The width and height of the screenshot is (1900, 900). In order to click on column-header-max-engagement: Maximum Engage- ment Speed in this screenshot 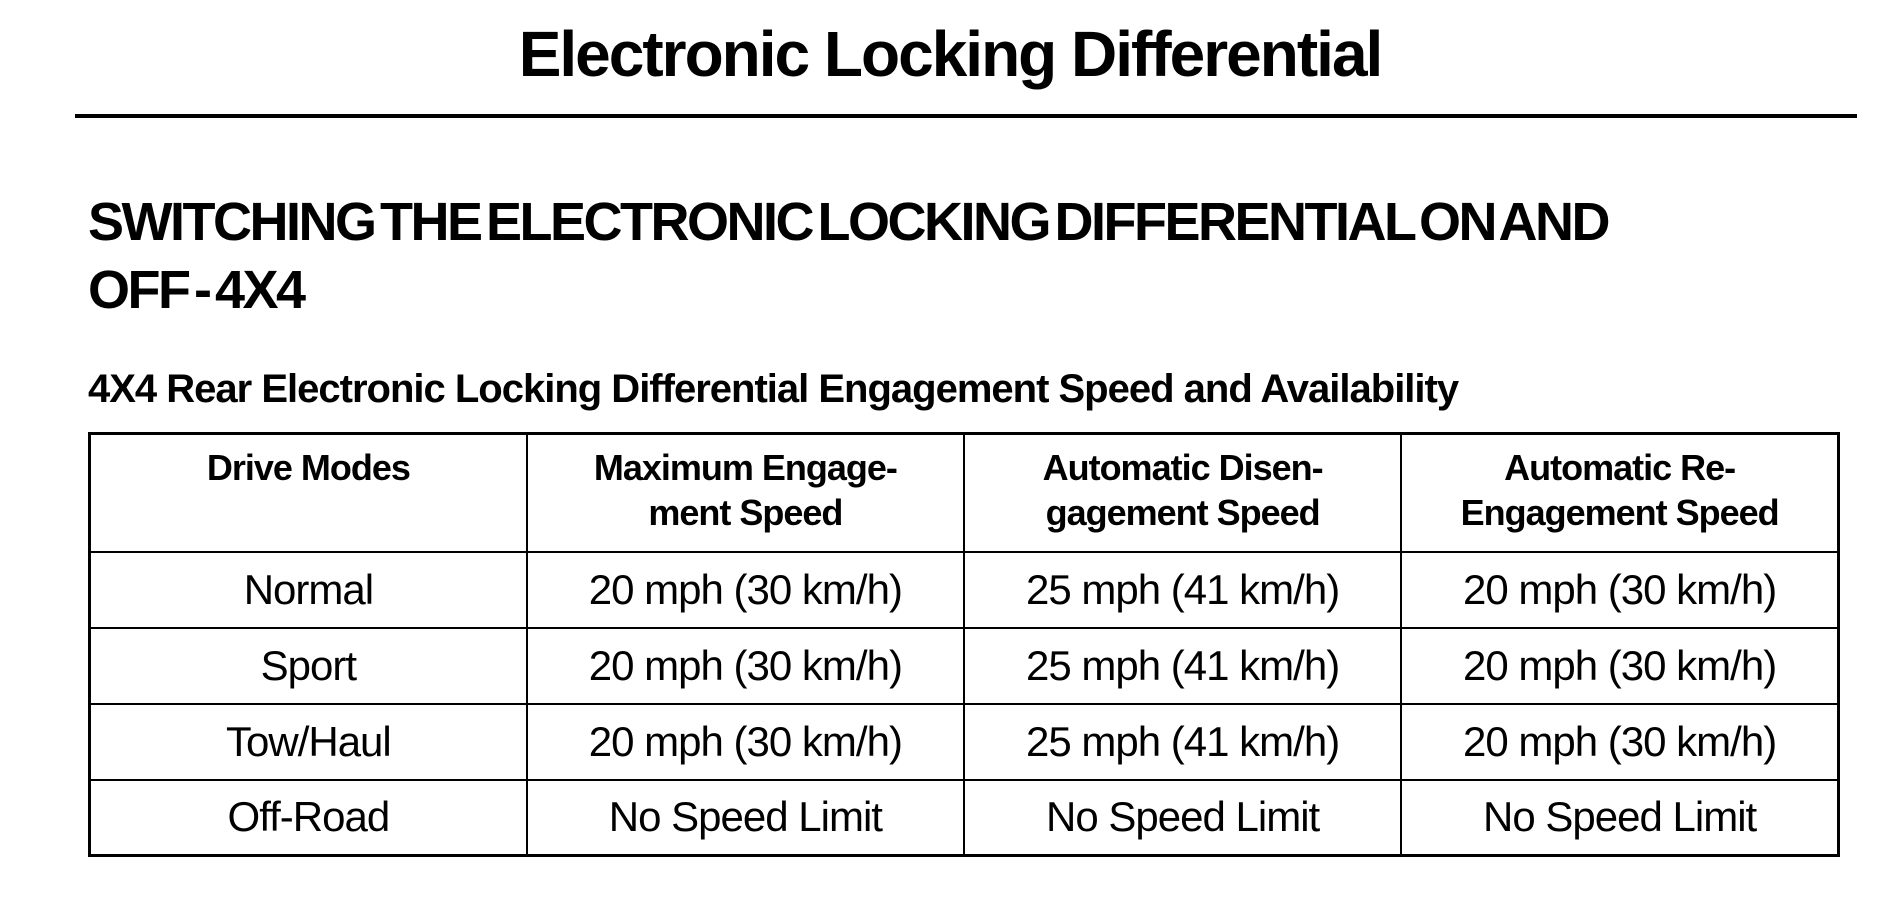, I will do `click(745, 492)`.